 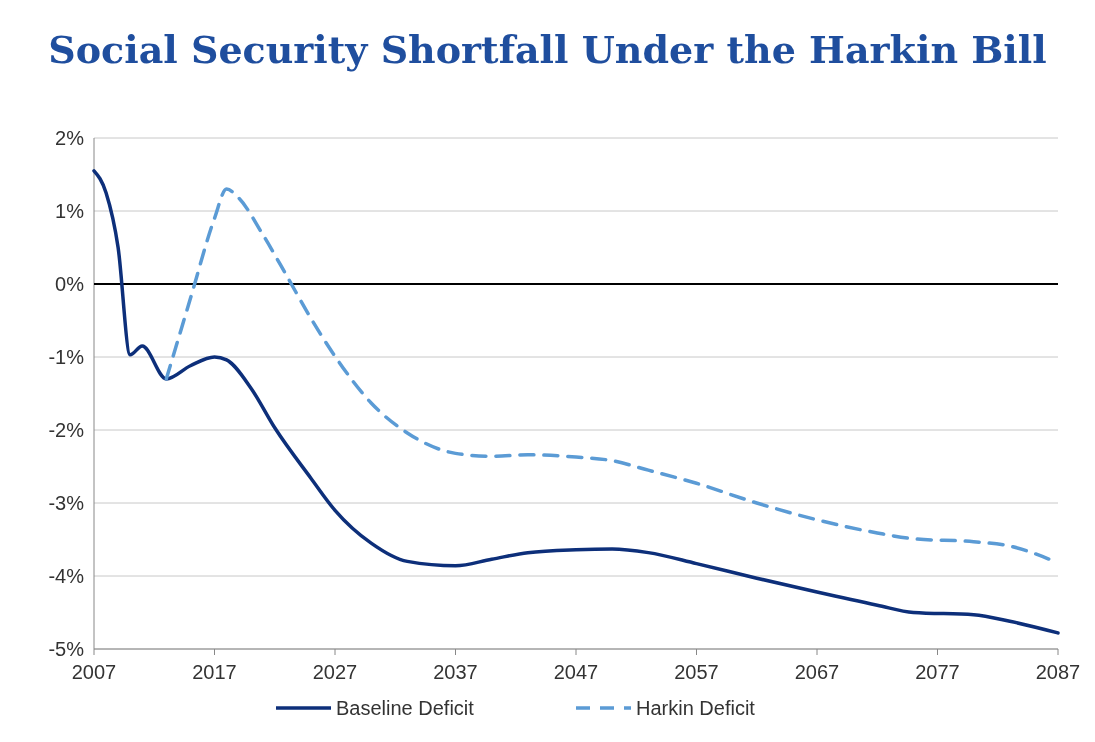 What do you see at coordinates (696, 672) in the screenshot?
I see `x-tick-label: 2057` at bounding box center [696, 672].